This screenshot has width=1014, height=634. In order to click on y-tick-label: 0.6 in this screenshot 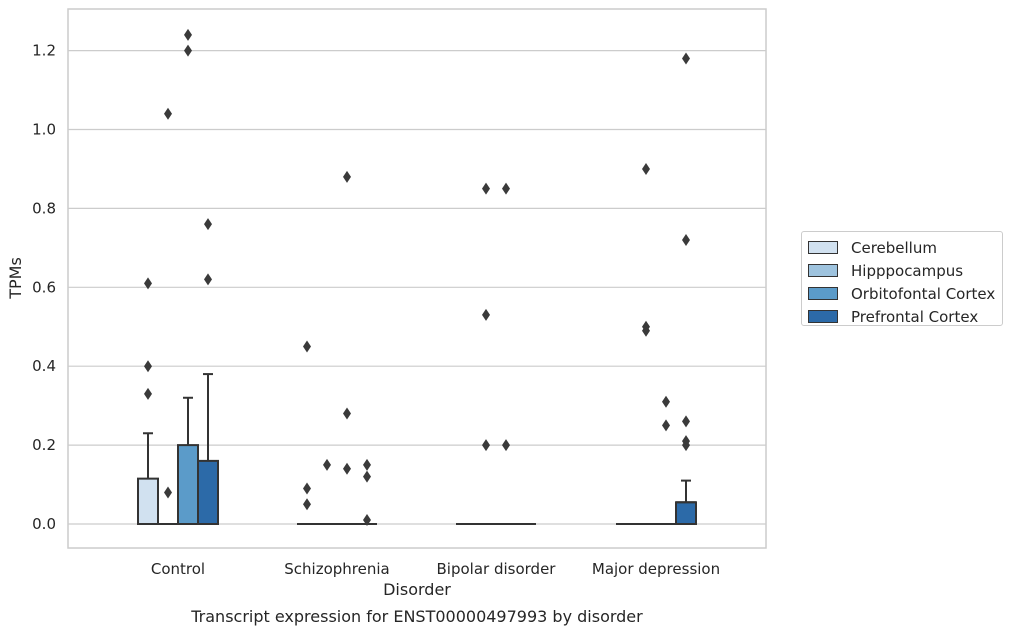, I will do `click(44, 287)`.